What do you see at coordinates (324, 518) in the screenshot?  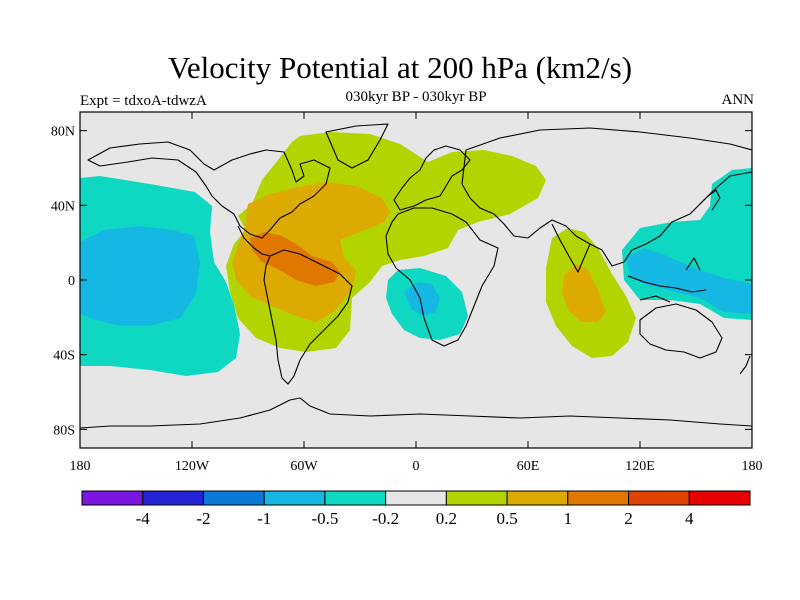 I see `colorbar-label: -0.5` at bounding box center [324, 518].